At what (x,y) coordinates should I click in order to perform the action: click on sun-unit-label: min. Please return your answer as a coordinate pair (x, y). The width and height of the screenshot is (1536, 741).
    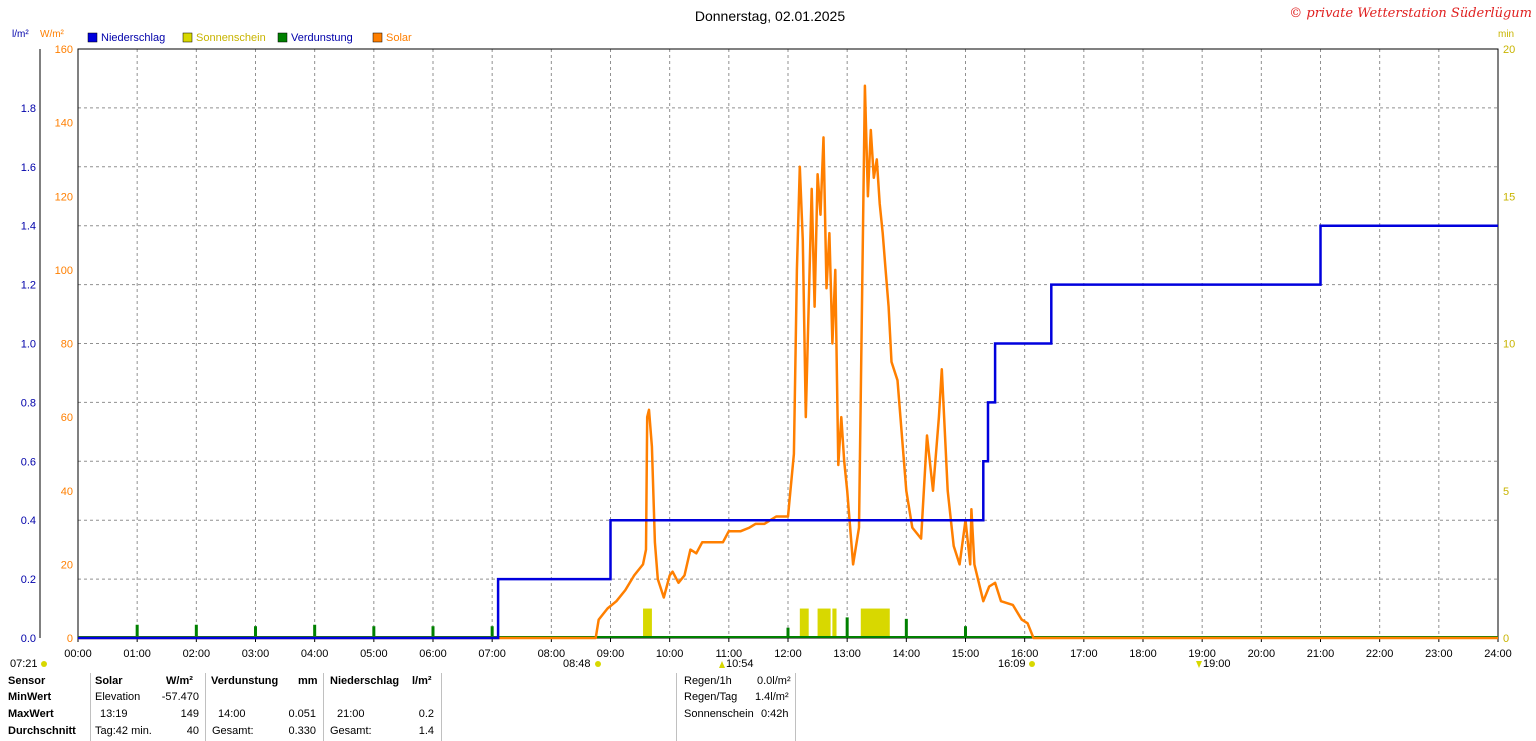
    Looking at the image, I should click on (1506, 34).